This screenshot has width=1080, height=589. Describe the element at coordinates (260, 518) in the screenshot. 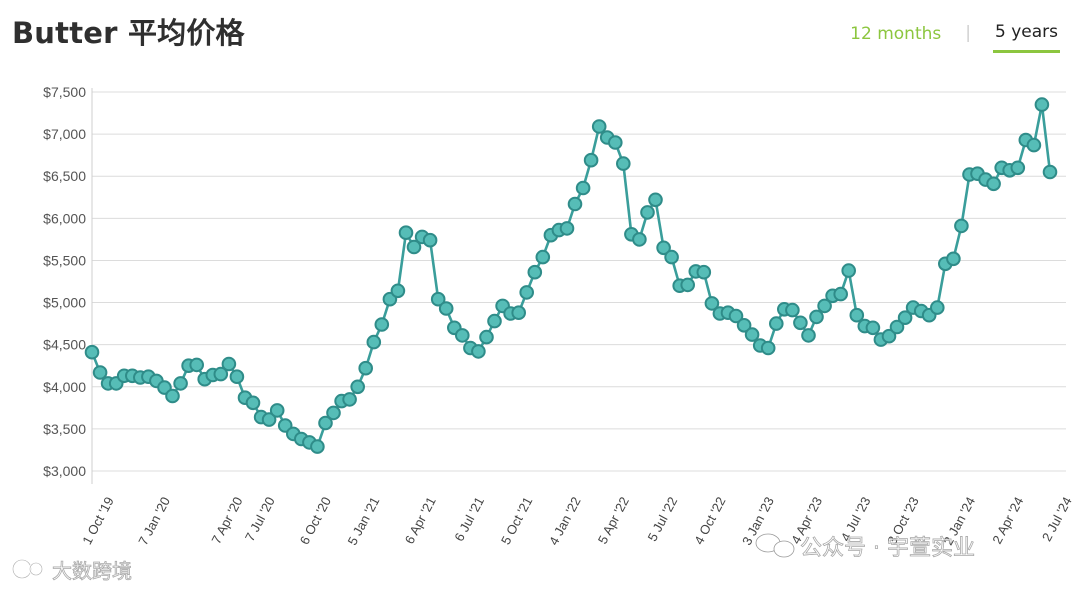

I see `x-tick-label: 7 Jul '20` at that location.